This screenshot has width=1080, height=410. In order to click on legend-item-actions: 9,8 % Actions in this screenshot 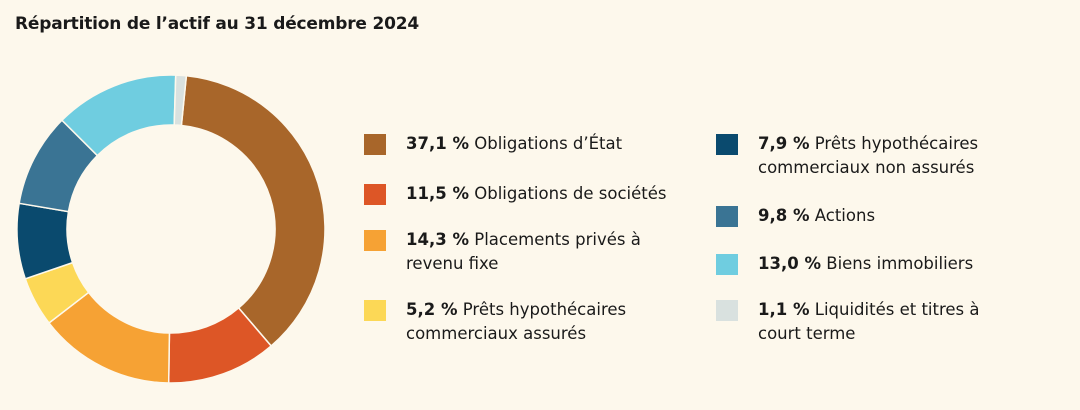, I will do `click(866, 228)`.